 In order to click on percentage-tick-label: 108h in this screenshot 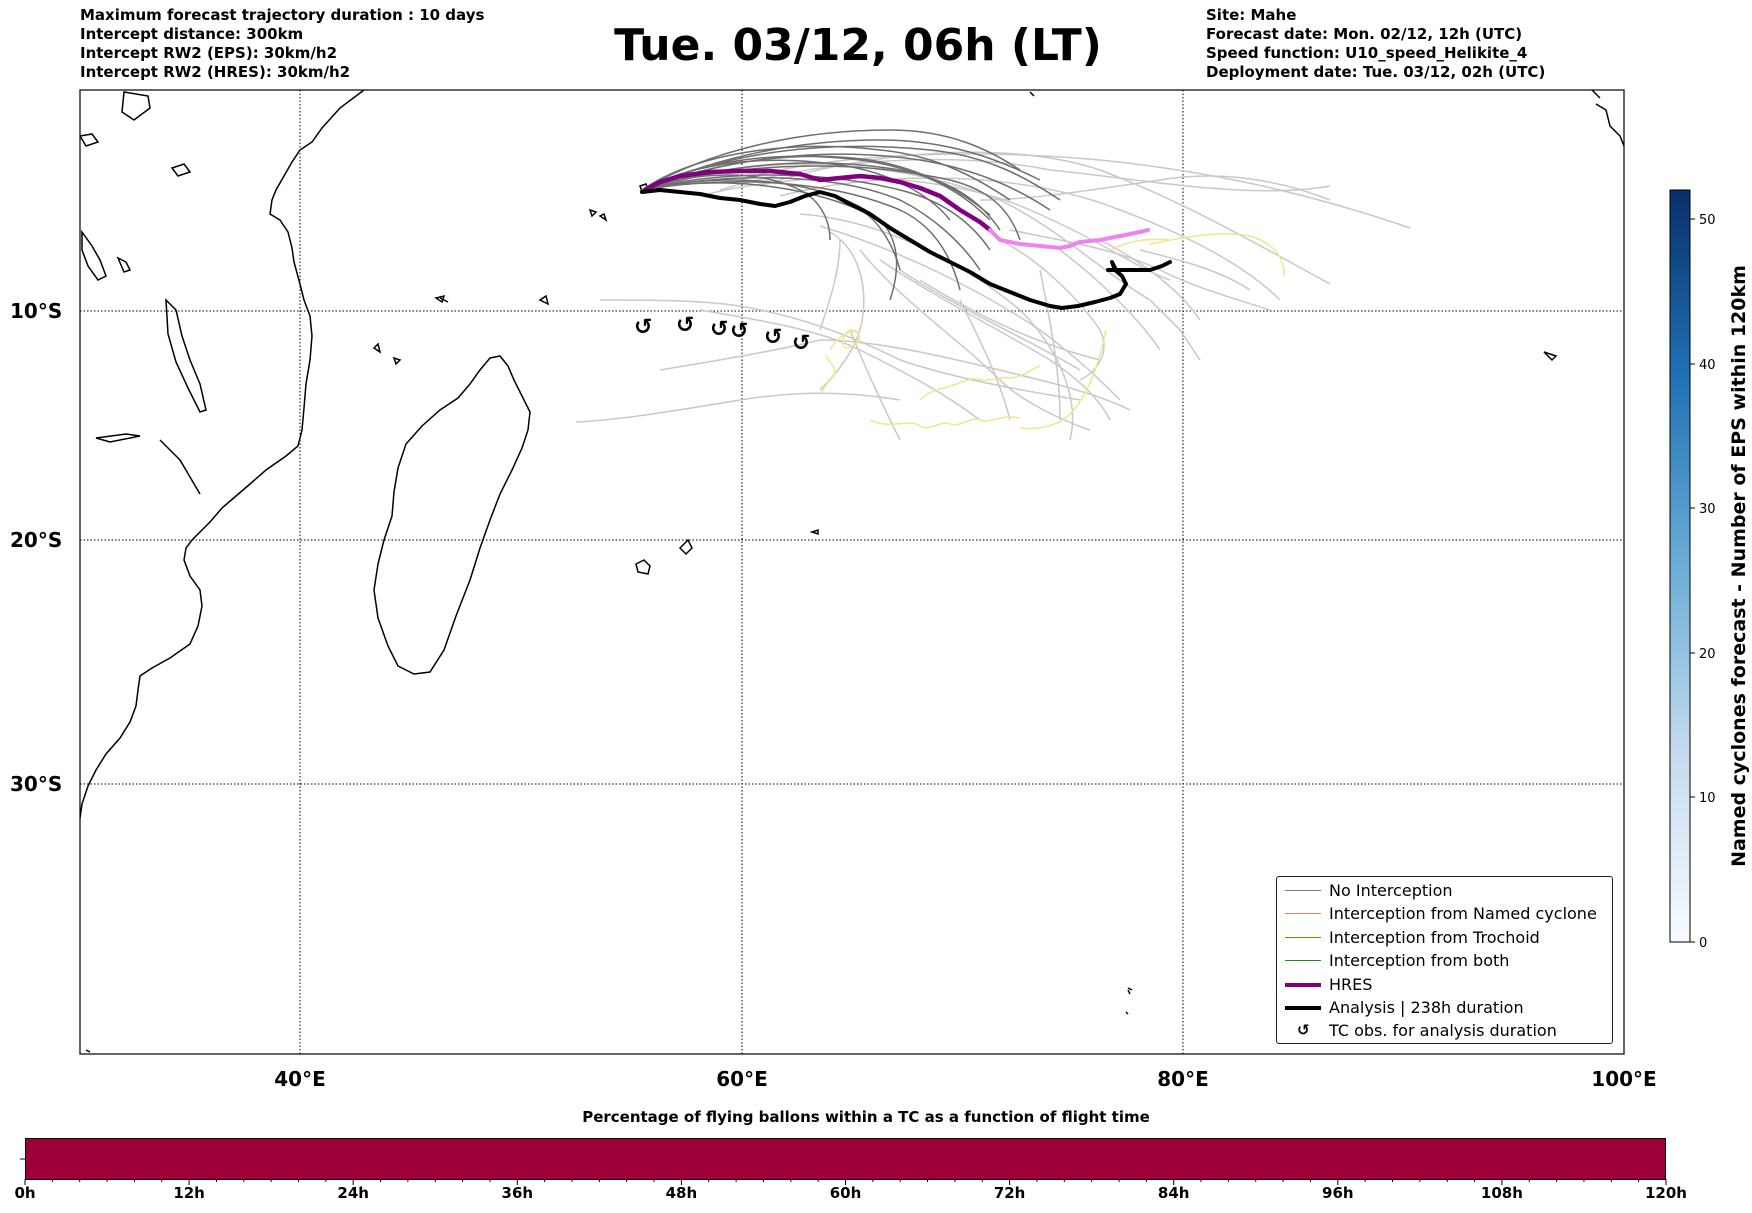, I will do `click(1501, 1193)`.